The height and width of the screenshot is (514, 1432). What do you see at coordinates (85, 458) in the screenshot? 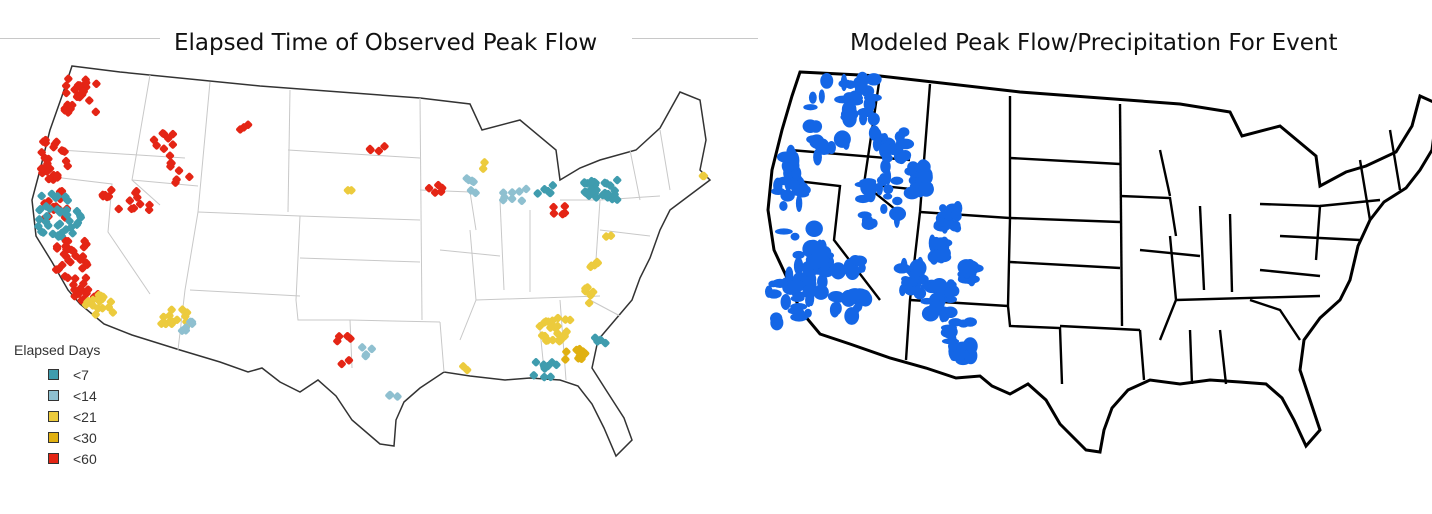
I see `legend-label: <60` at bounding box center [85, 458].